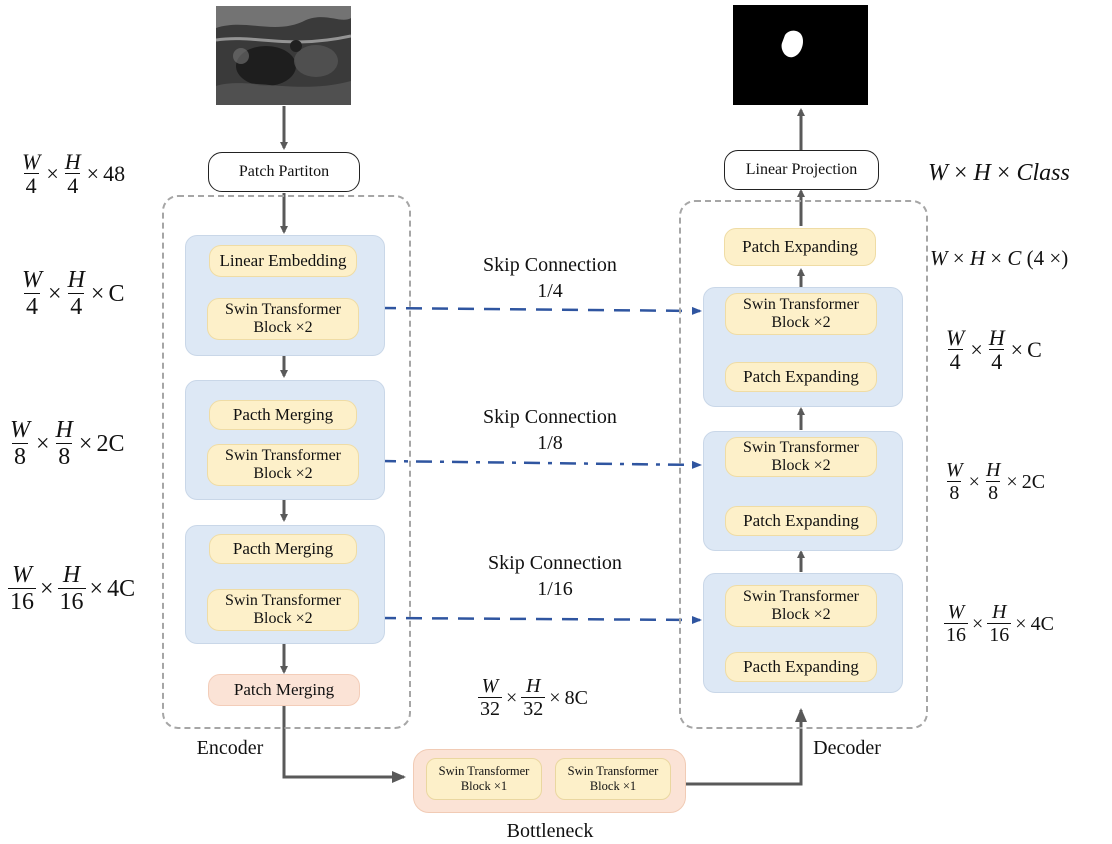 This screenshot has width=1112, height=844. Describe the element at coordinates (283, 465) in the screenshot. I see `encoder-swin-block-2: Swin Transformer Block ×2` at that location.